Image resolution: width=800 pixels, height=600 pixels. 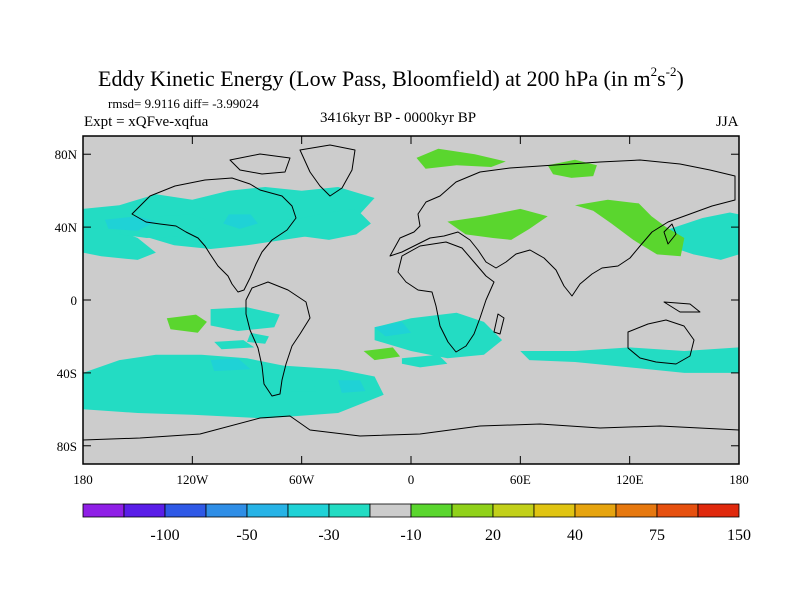 I want to click on y-tick-label-3: 40S, so click(x=67, y=373).